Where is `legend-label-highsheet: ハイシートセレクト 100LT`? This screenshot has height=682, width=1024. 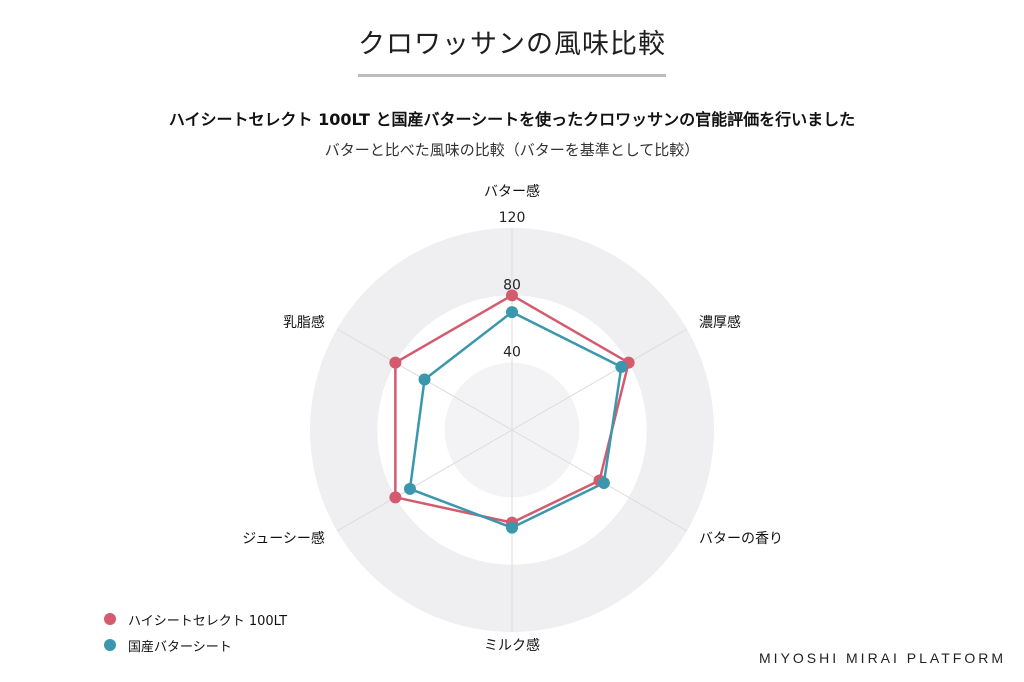
legend-label-highsheet: ハイシートセレクト 100LT is located at coordinates (208, 621).